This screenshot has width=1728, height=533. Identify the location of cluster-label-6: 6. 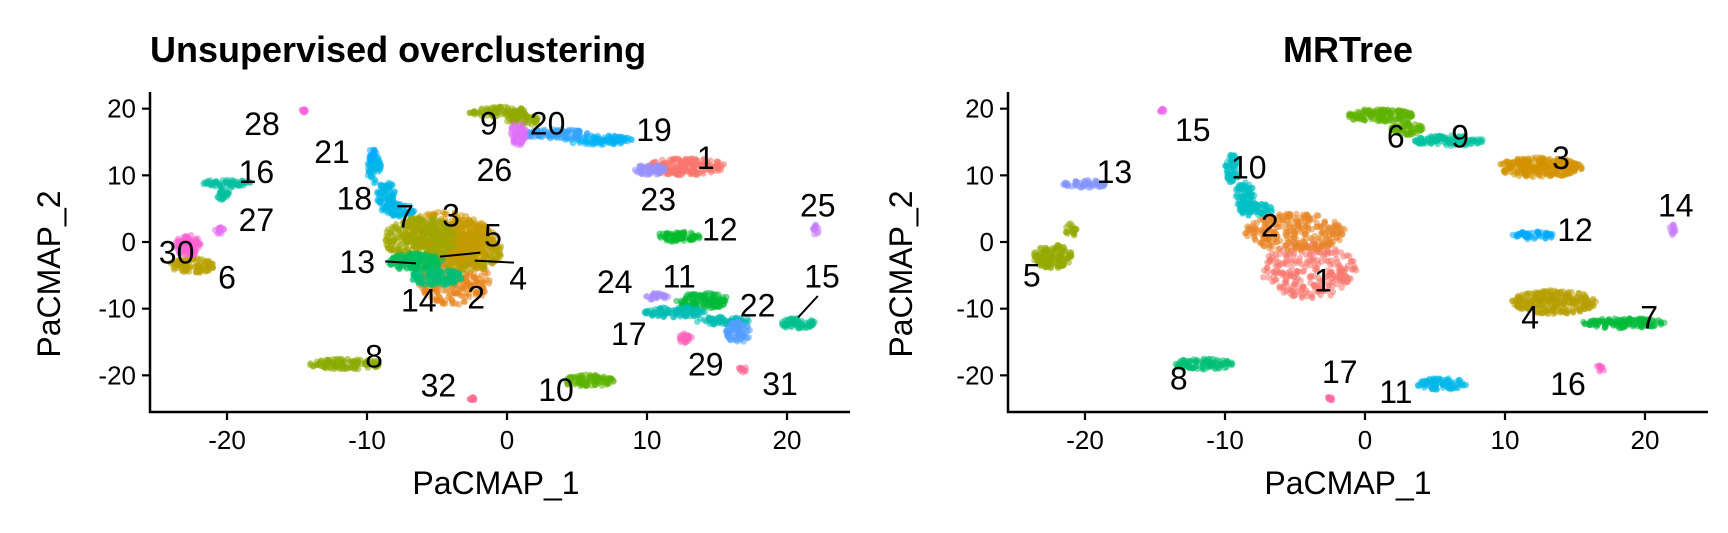
(227, 277).